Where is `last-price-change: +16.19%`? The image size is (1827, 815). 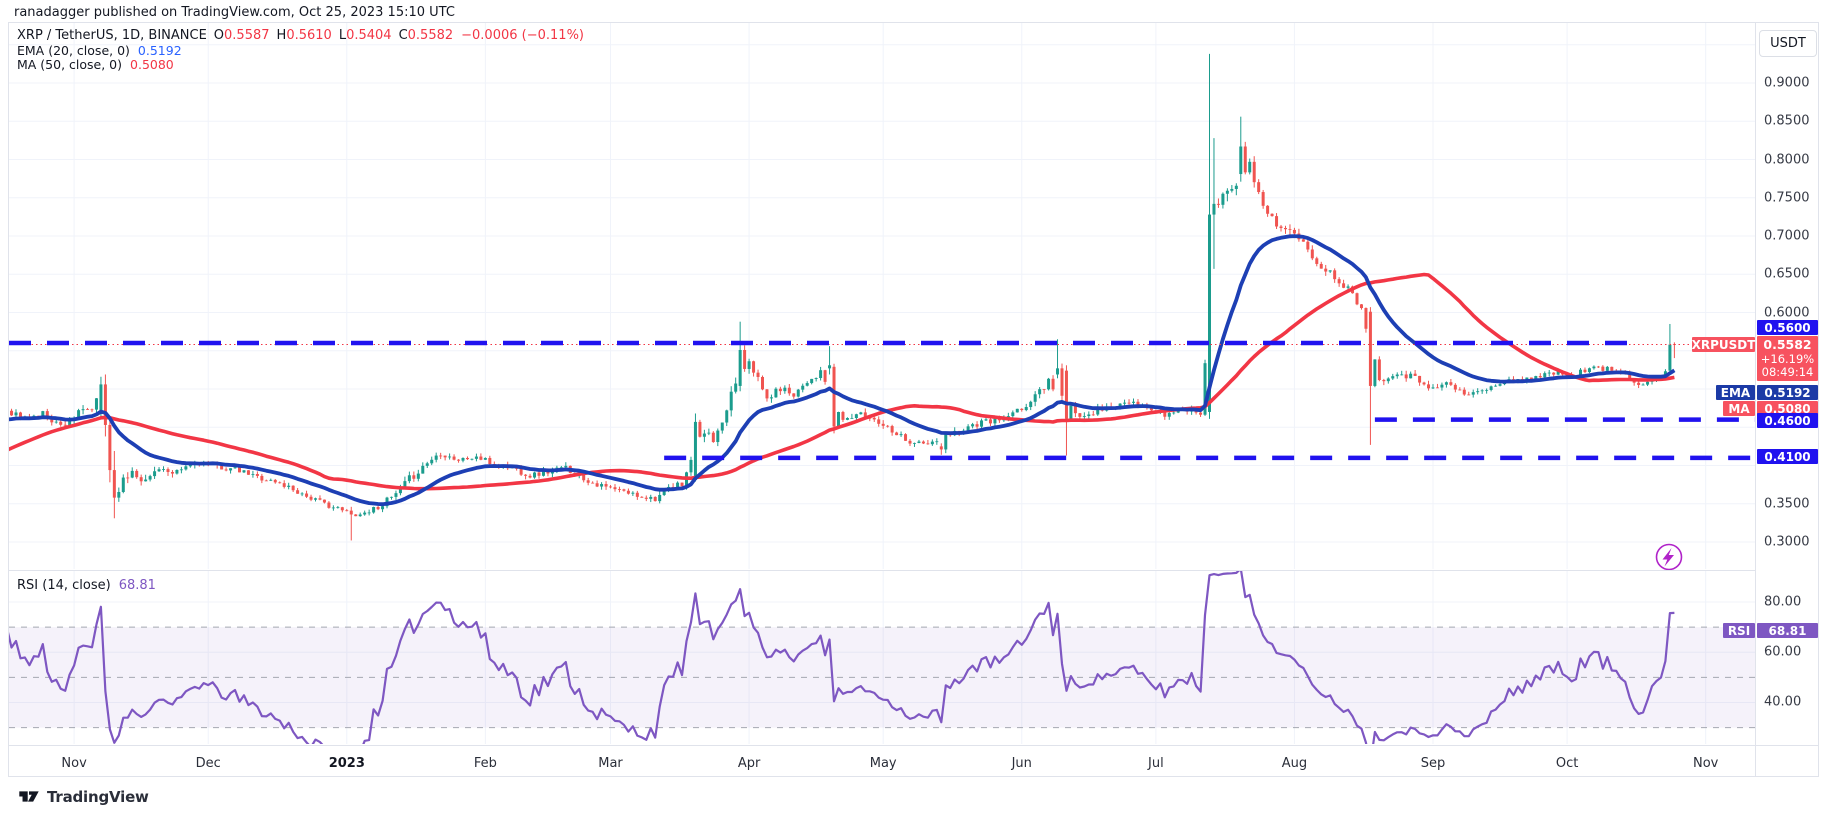
last-price-change: +16.19% is located at coordinates (1787, 359).